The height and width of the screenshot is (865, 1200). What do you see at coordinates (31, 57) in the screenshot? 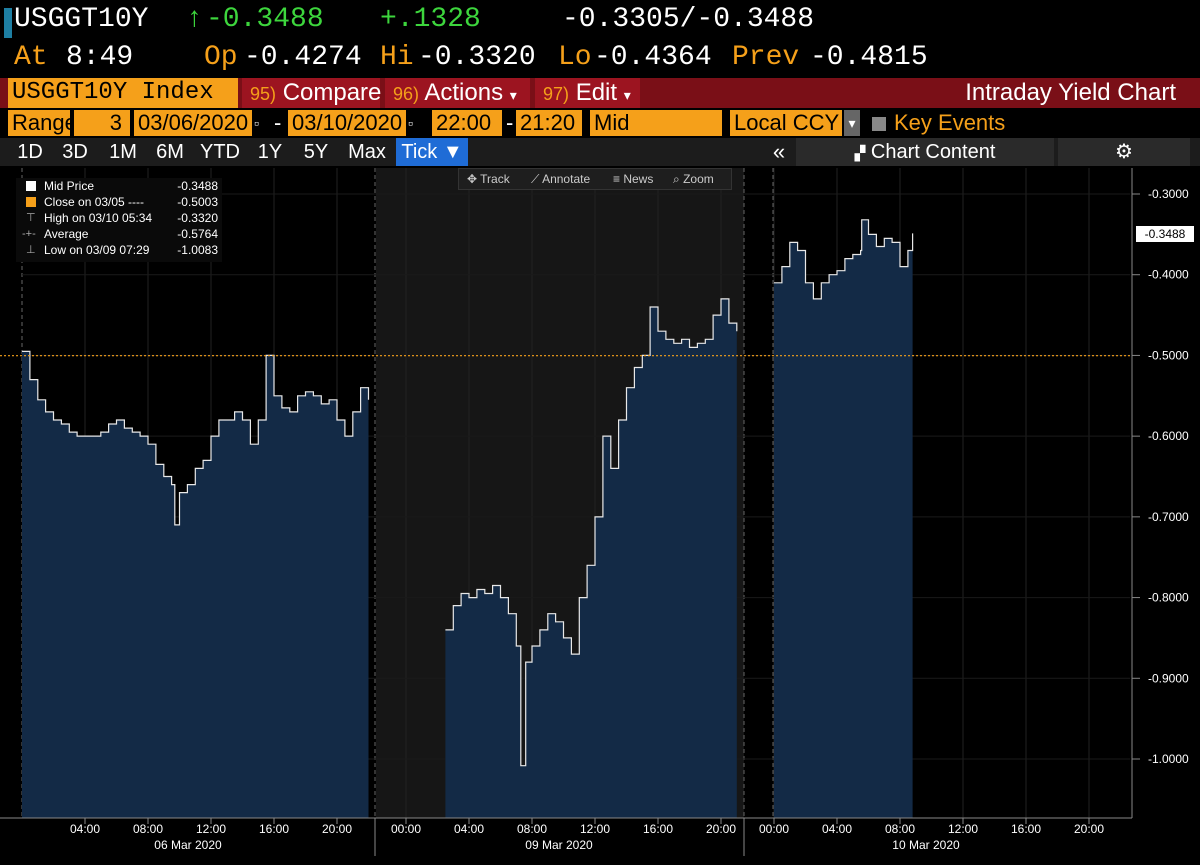
I see `at-label: At` at bounding box center [31, 57].